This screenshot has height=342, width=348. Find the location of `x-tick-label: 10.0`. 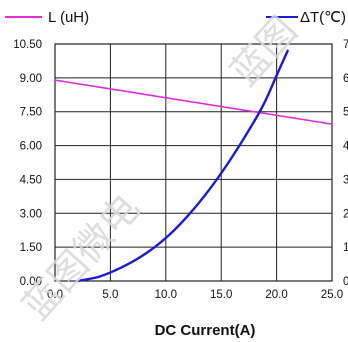

x-tick-label: 10.0 is located at coordinates (166, 295).